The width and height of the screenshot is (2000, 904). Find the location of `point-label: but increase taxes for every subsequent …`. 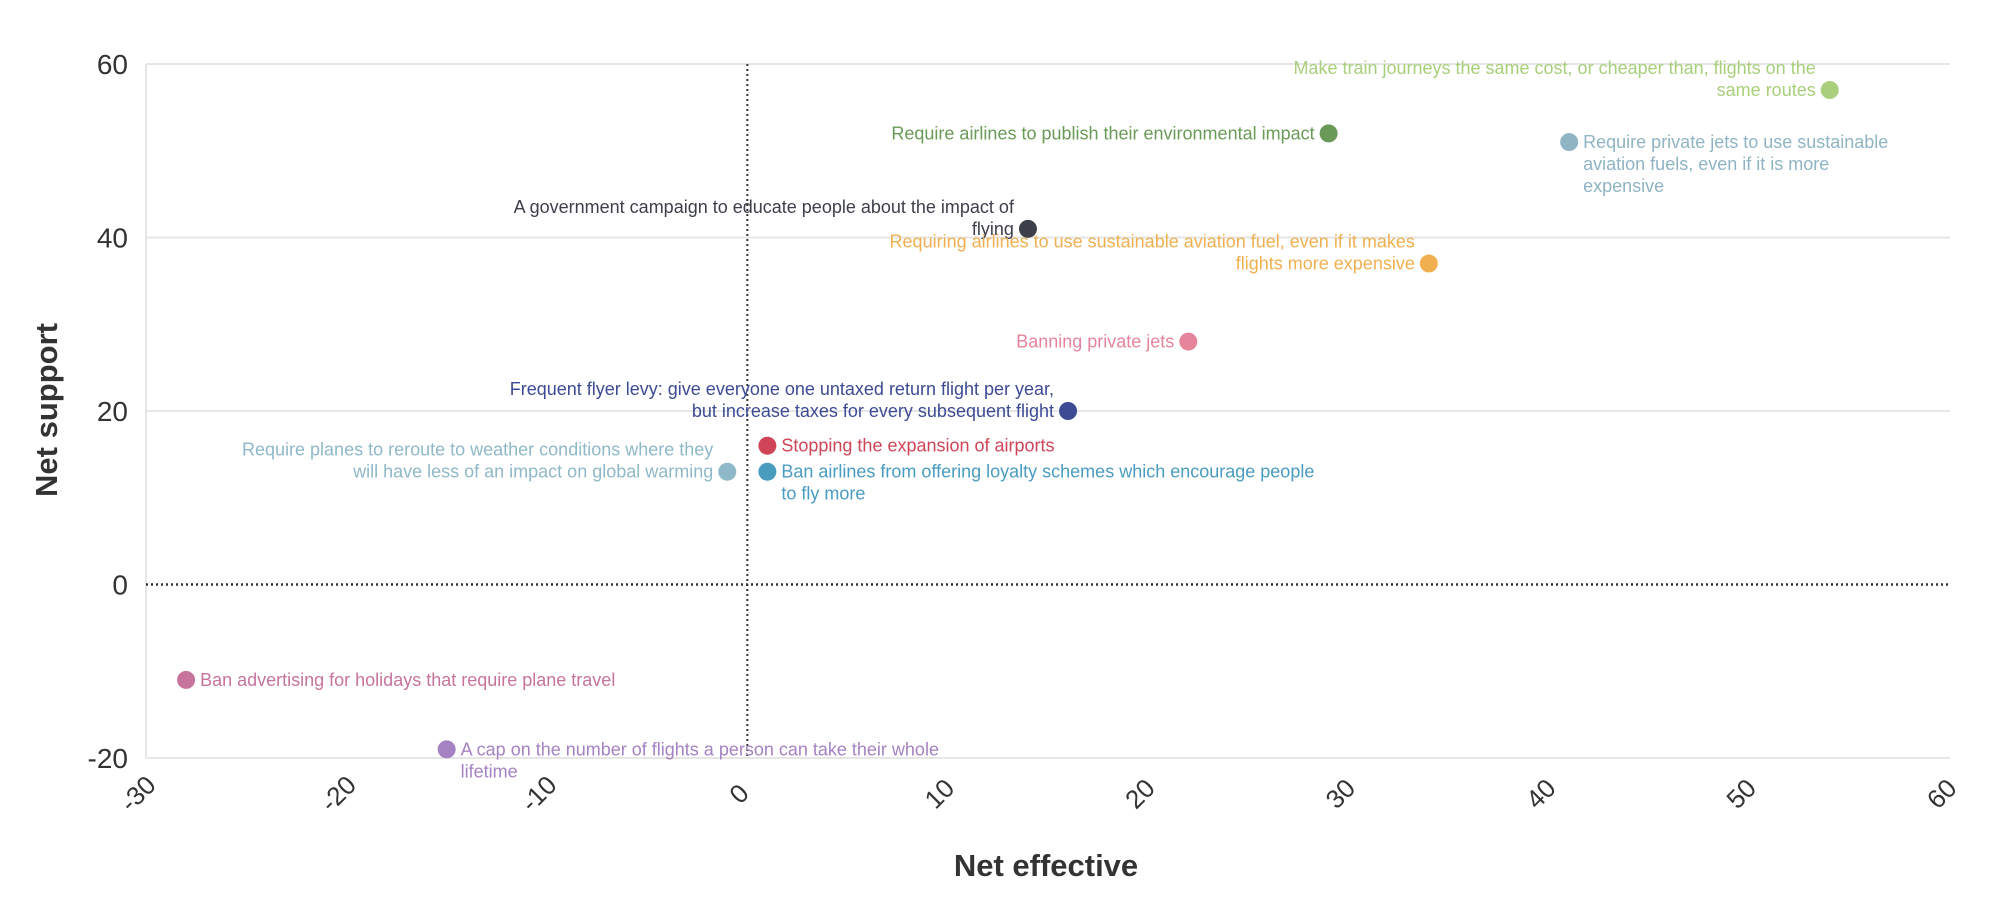

point-label: but increase taxes for every subsequent … is located at coordinates (873, 411).